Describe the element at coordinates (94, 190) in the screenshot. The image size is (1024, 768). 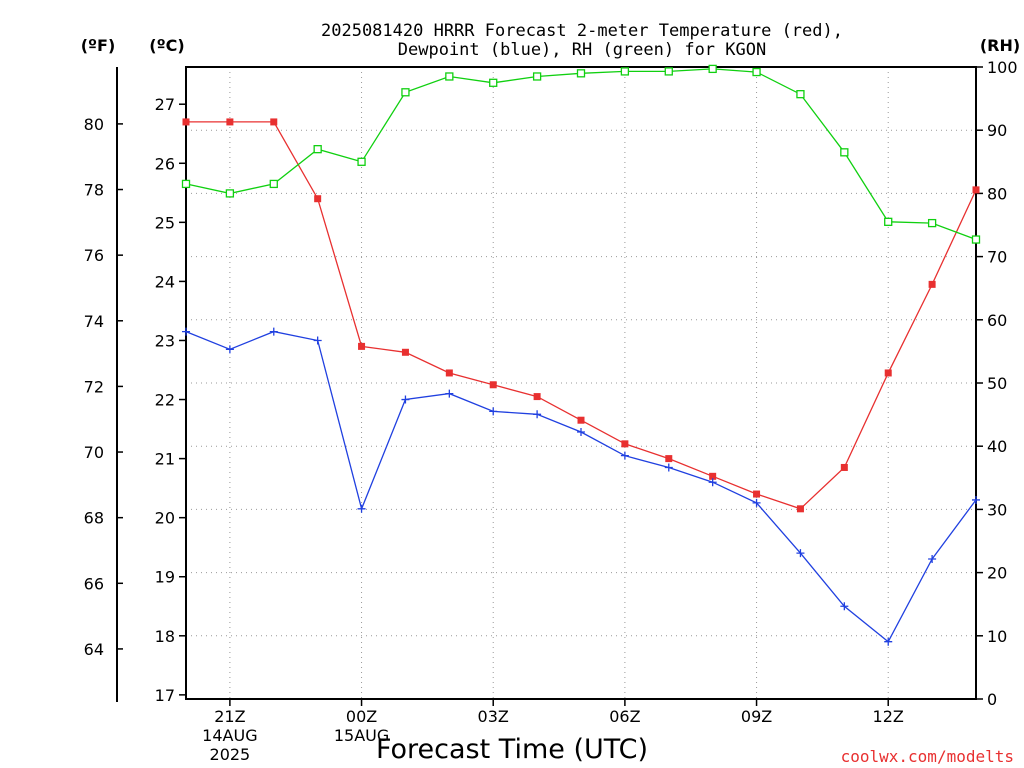
I see `fahrenheit-tick-label: 78` at that location.